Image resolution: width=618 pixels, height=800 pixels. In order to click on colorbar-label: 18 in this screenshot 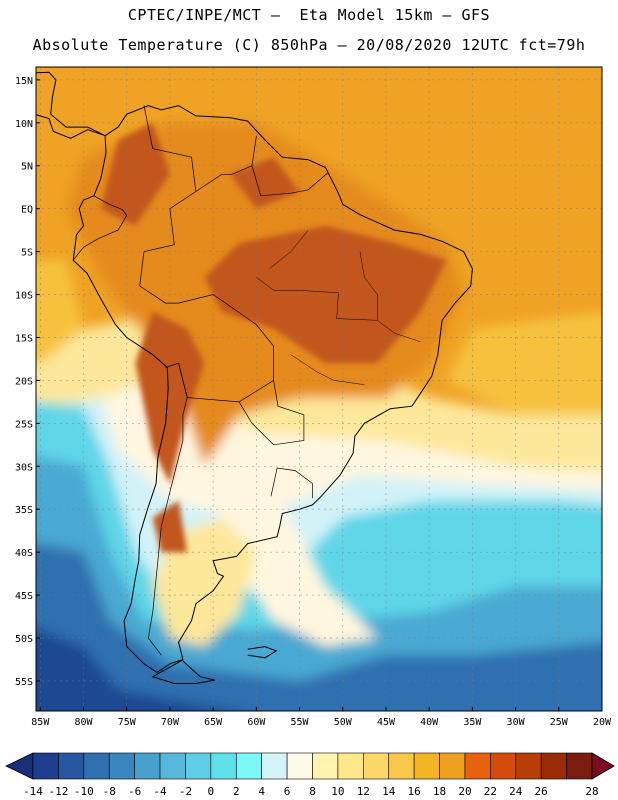, I will do `click(439, 791)`.